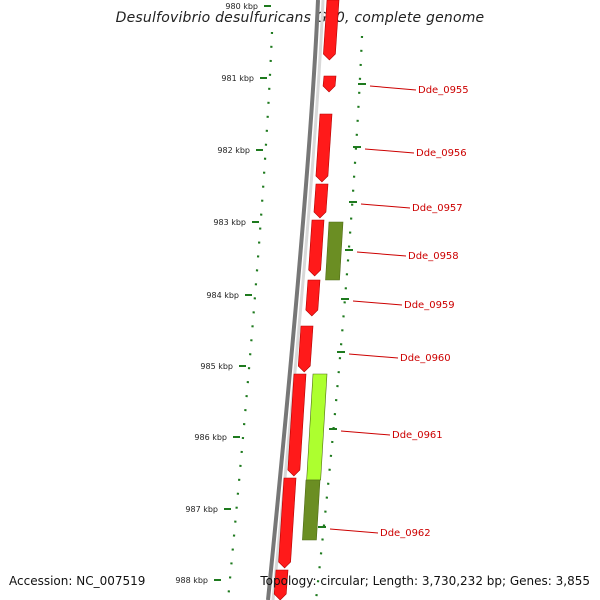 Image resolution: width=600 pixels, height=600 pixels. I want to click on scale-tick-label: 984 kbp, so click(222, 295).